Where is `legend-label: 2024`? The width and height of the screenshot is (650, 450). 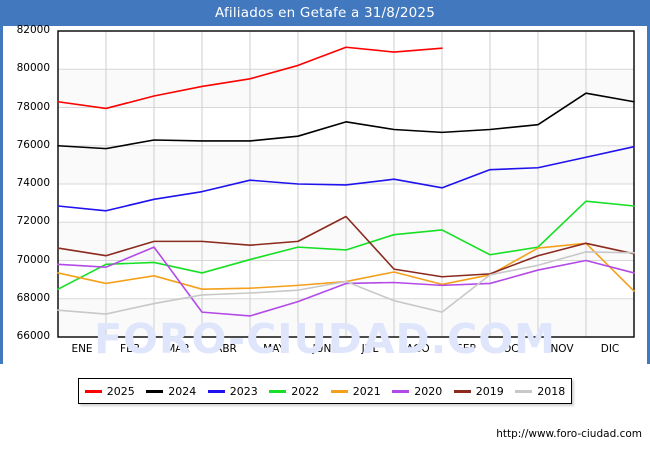 legend-label: 2024 is located at coordinates (182, 391).